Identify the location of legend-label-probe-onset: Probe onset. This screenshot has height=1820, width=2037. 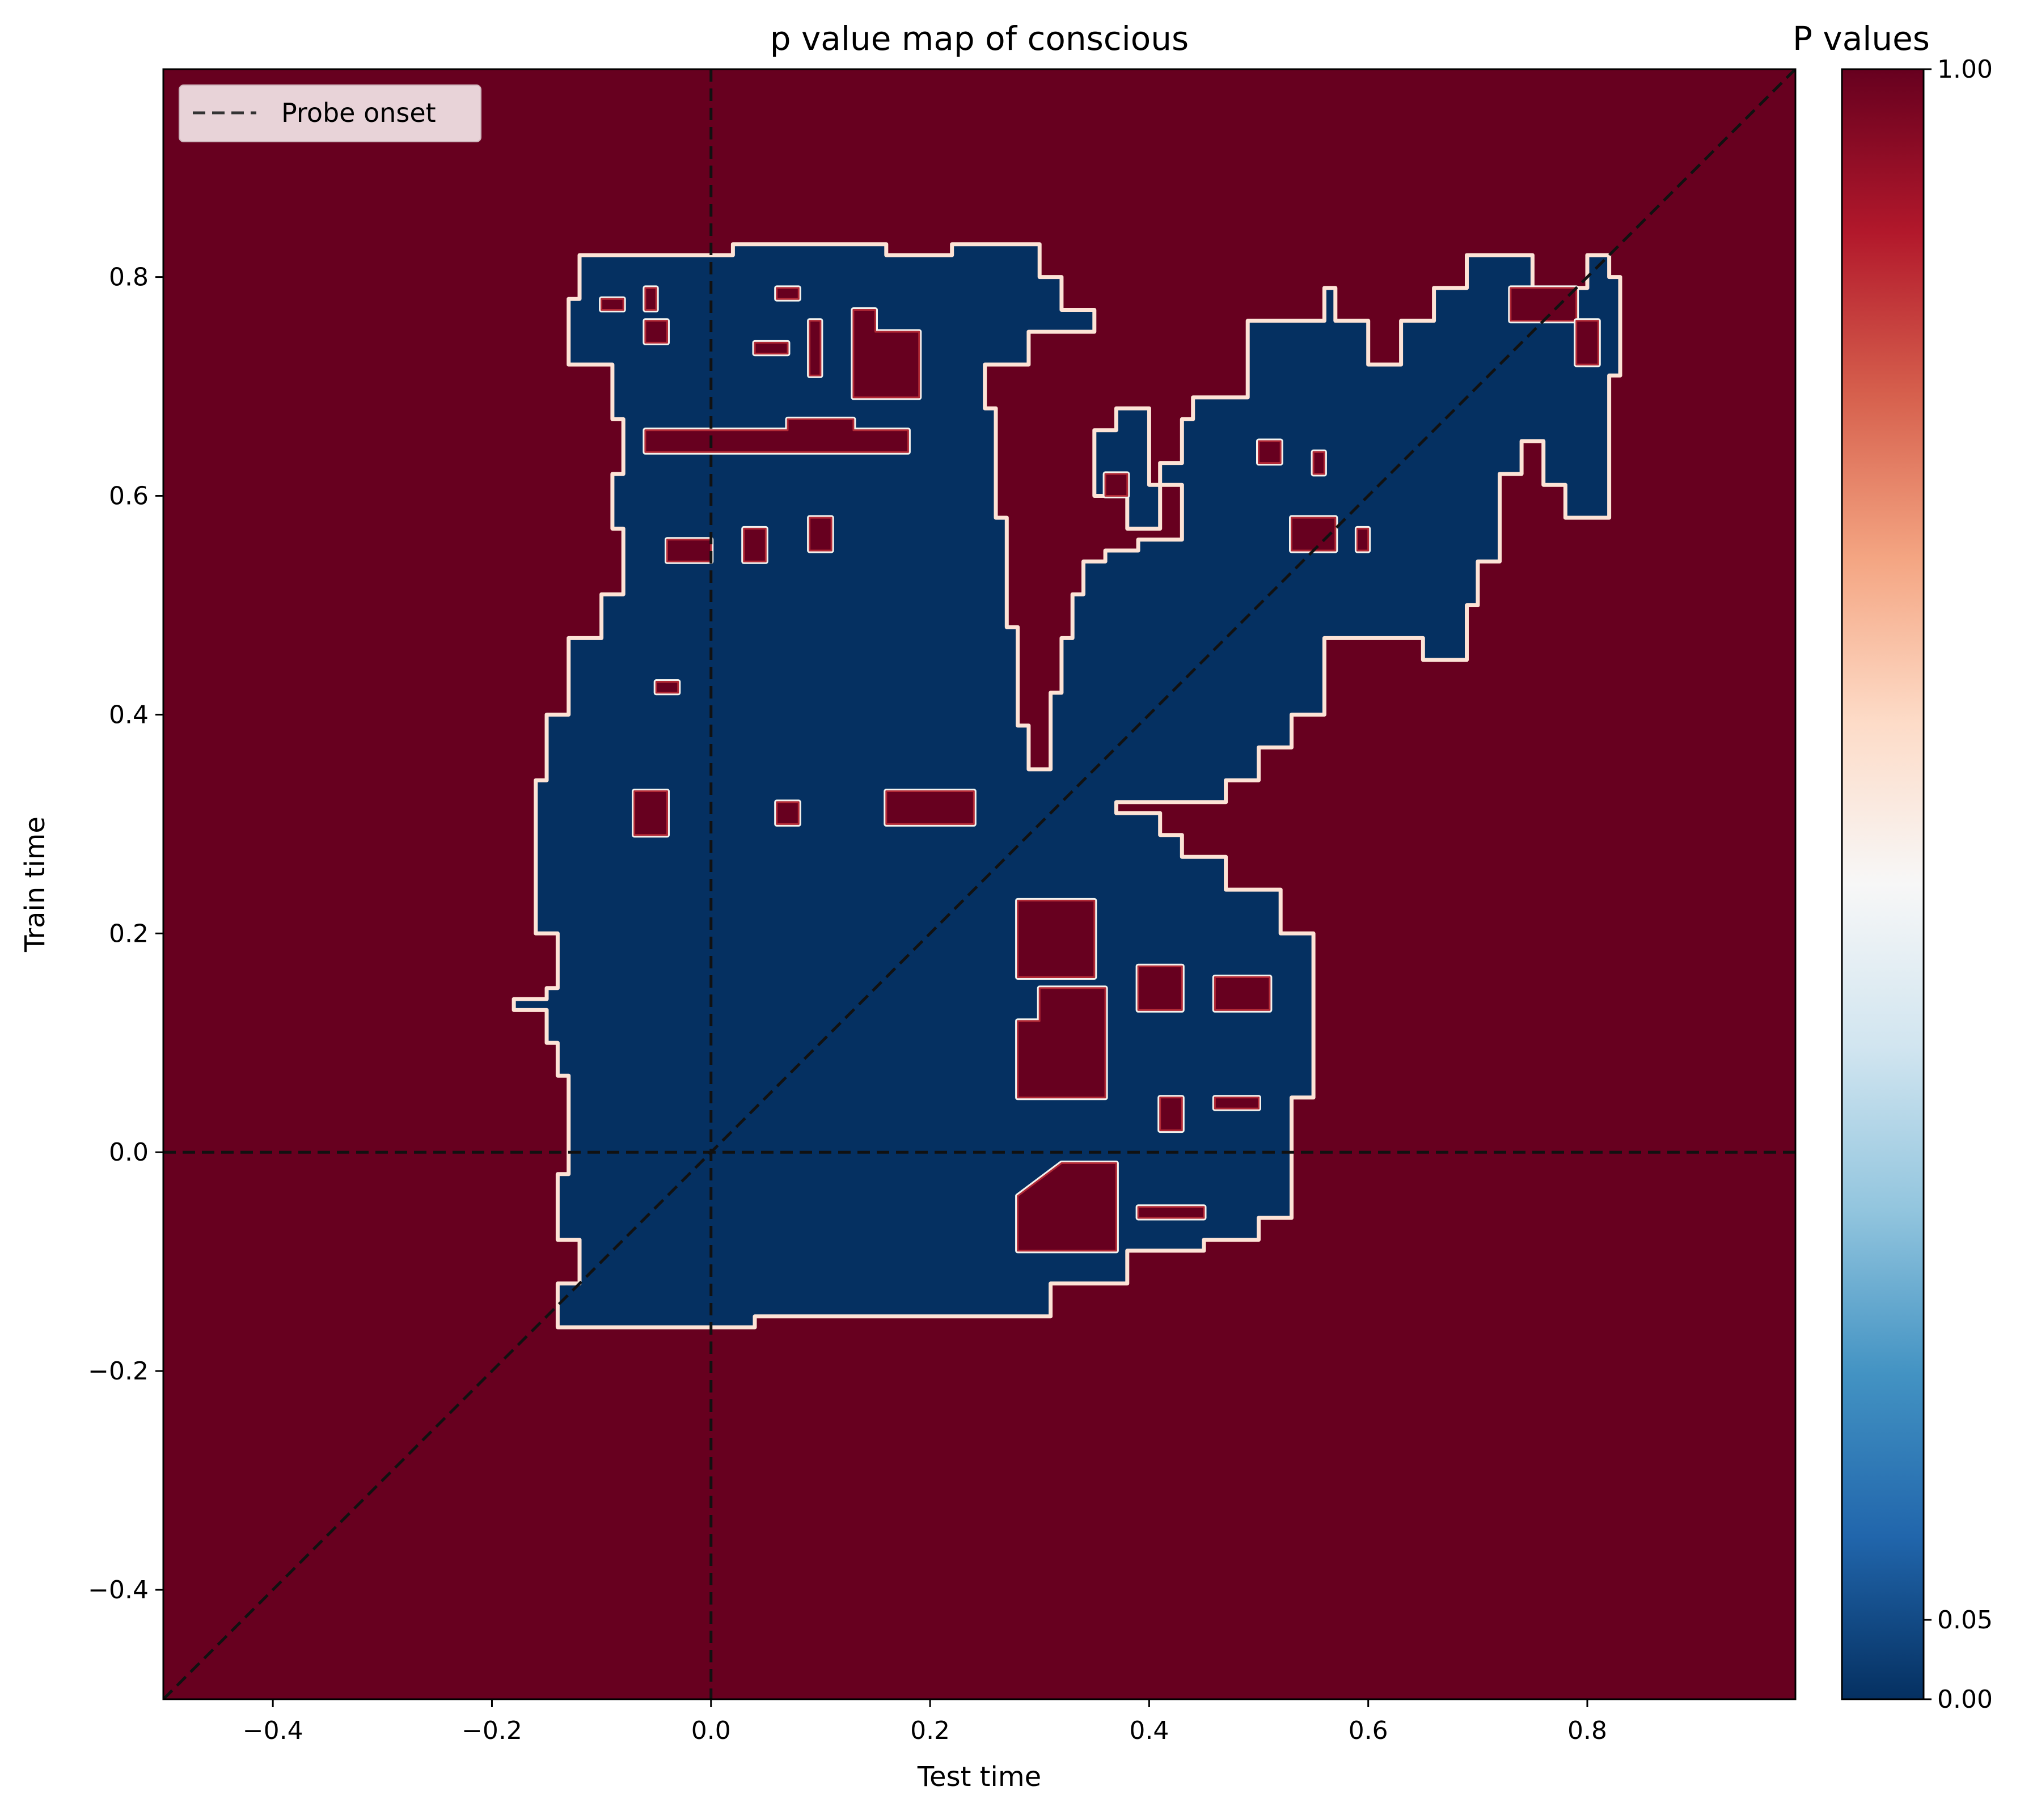
(358, 113).